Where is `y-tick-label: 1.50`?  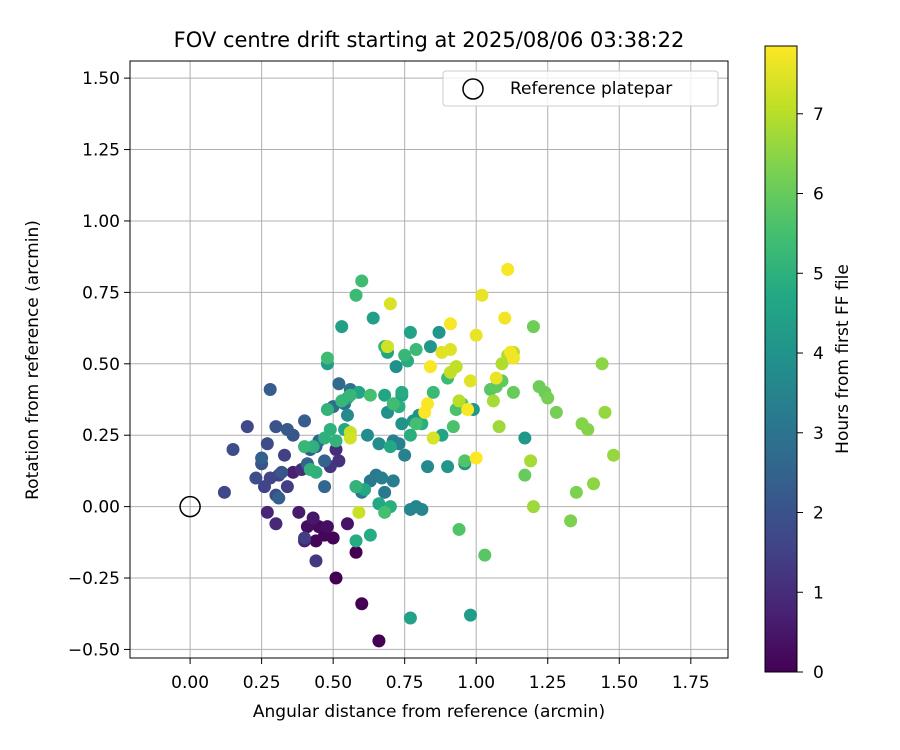
y-tick-label: 1.50 is located at coordinates (101, 79).